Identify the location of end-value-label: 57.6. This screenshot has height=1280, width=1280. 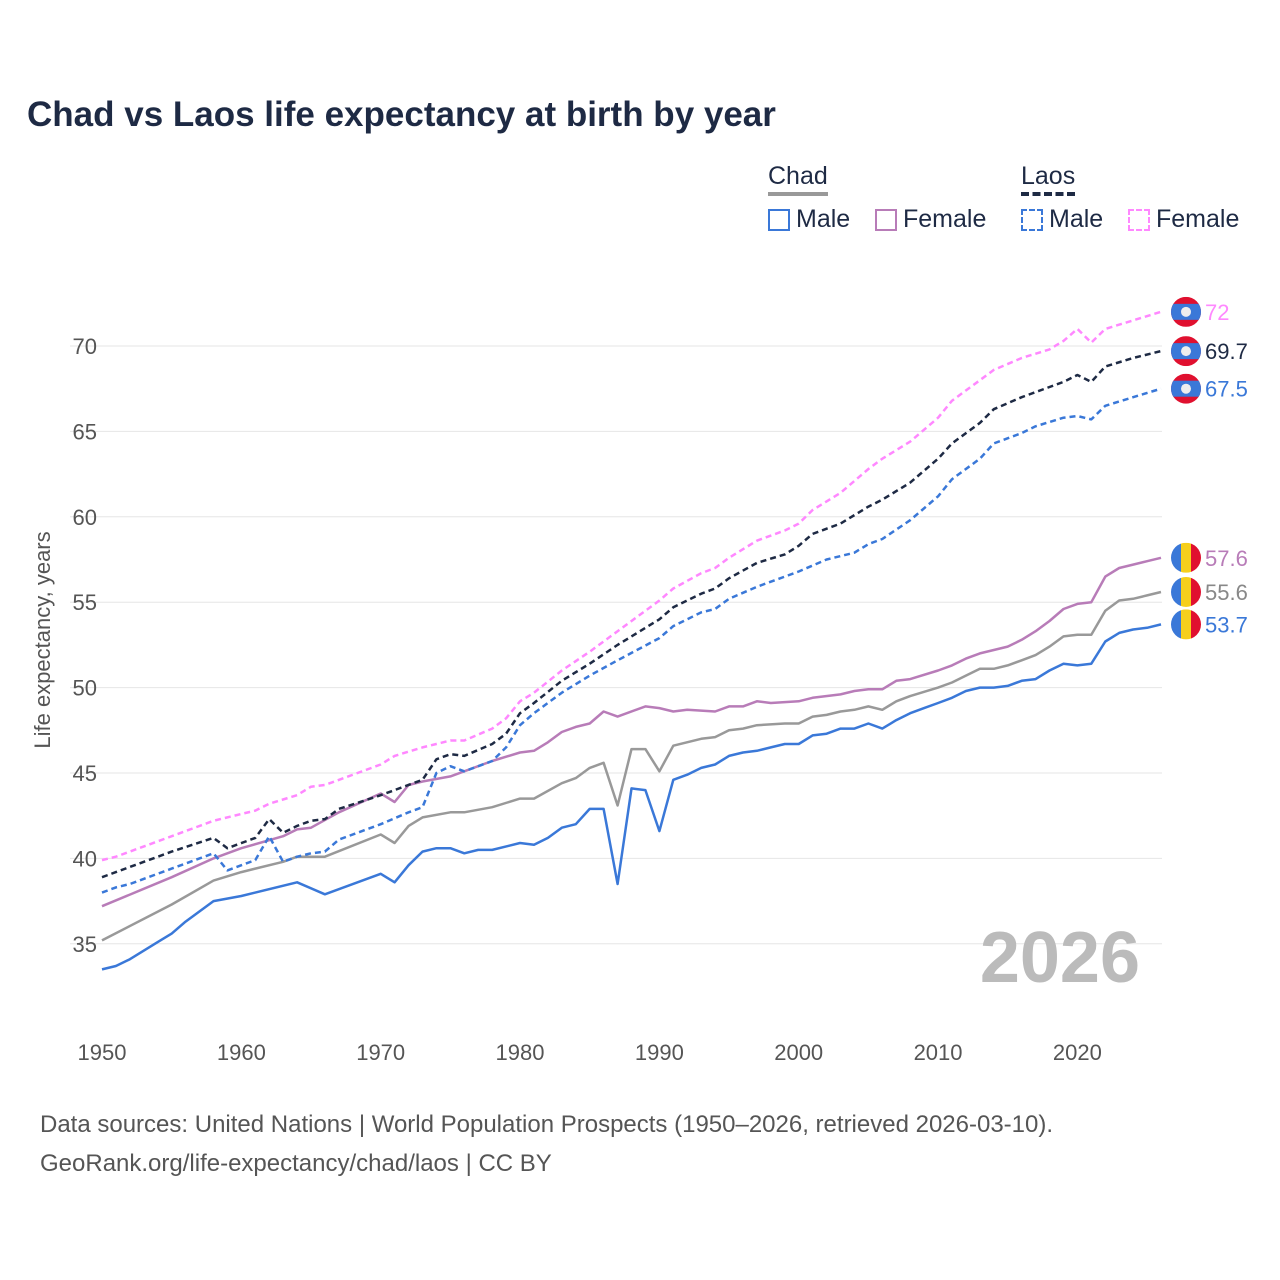
(1226, 558).